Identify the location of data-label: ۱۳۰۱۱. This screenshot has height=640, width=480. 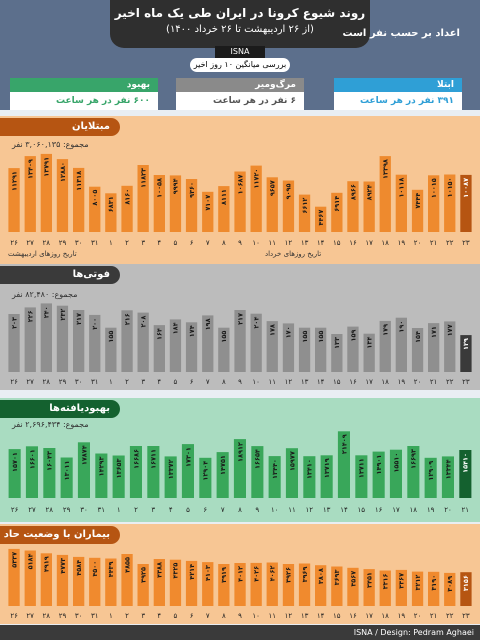
(67, 471).